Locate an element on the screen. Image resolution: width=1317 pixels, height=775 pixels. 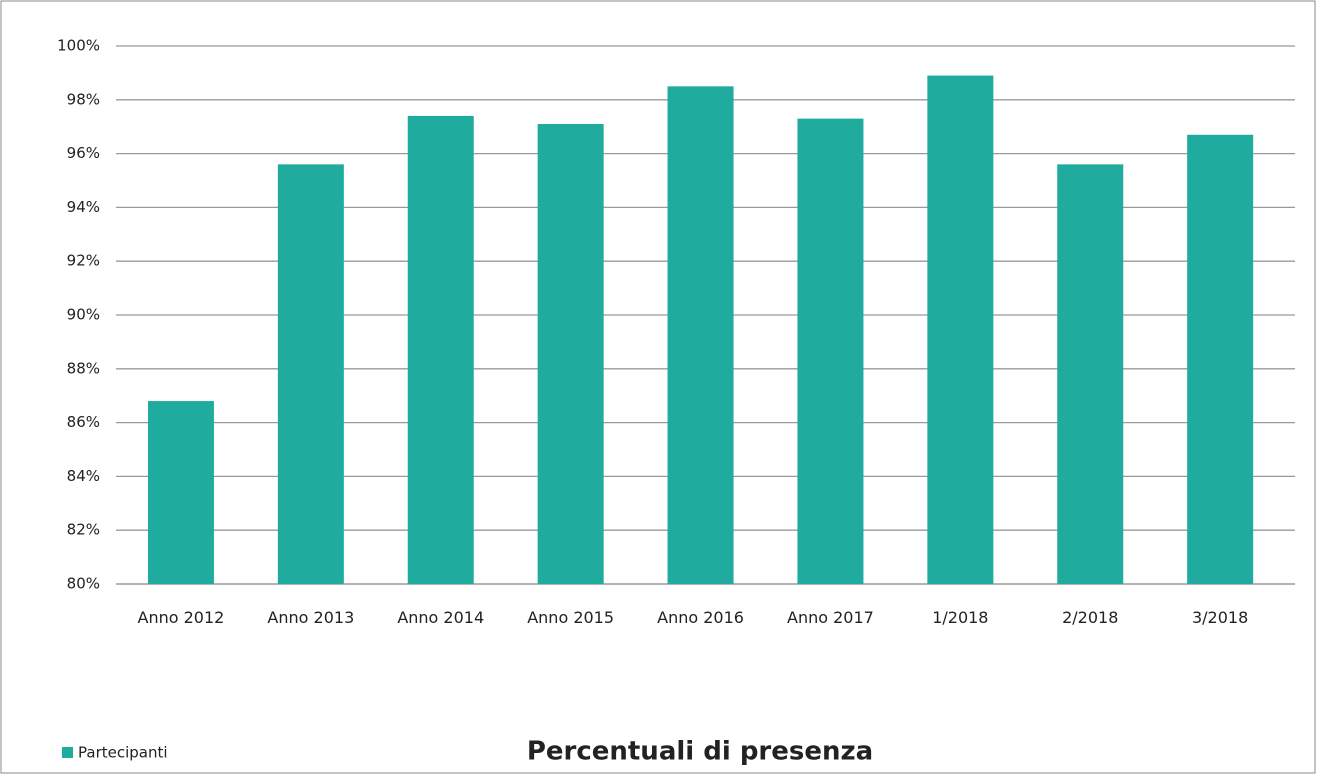
x-tick-label: 1/2018 is located at coordinates (960, 617).